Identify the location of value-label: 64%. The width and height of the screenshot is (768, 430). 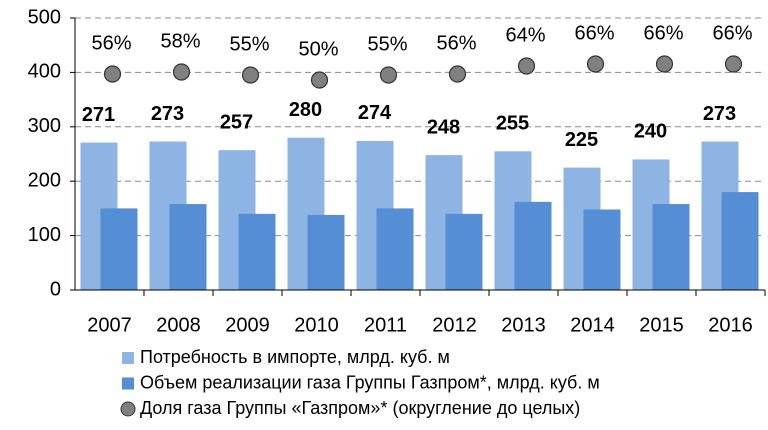
(525, 35).